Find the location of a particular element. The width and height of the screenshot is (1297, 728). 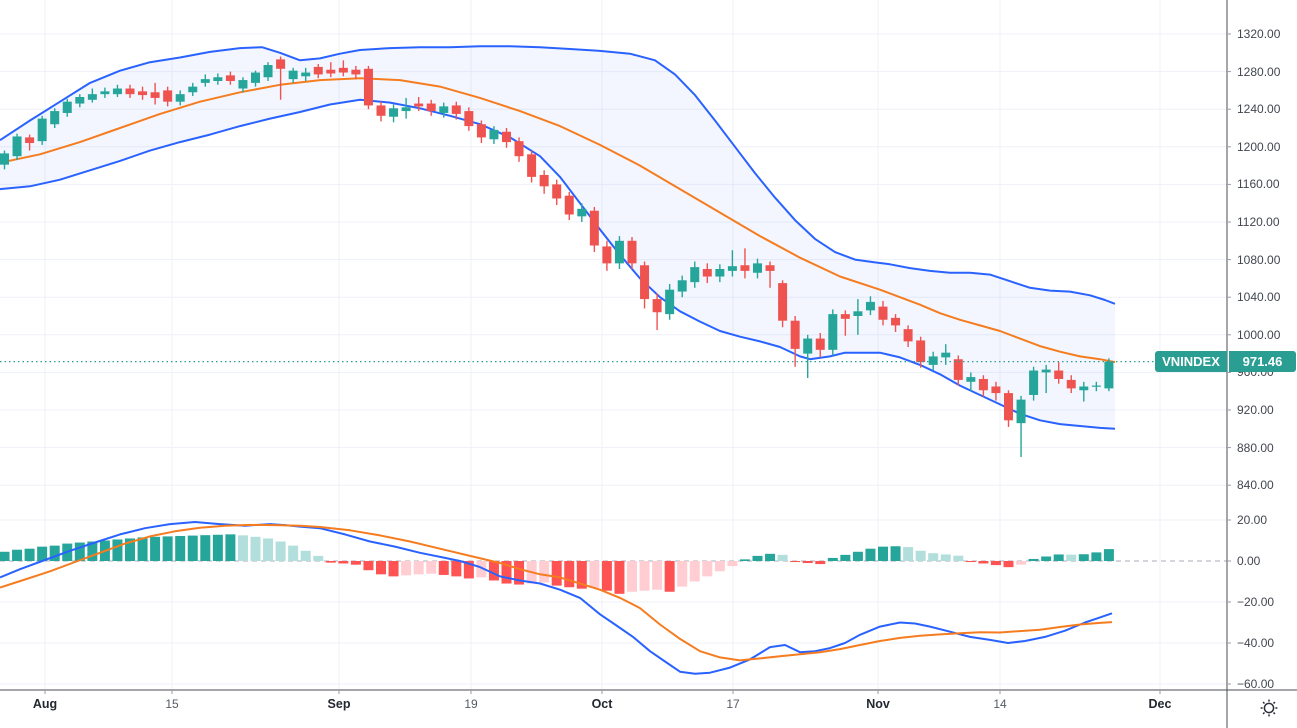

time-axis-label: Oct is located at coordinates (602, 704).